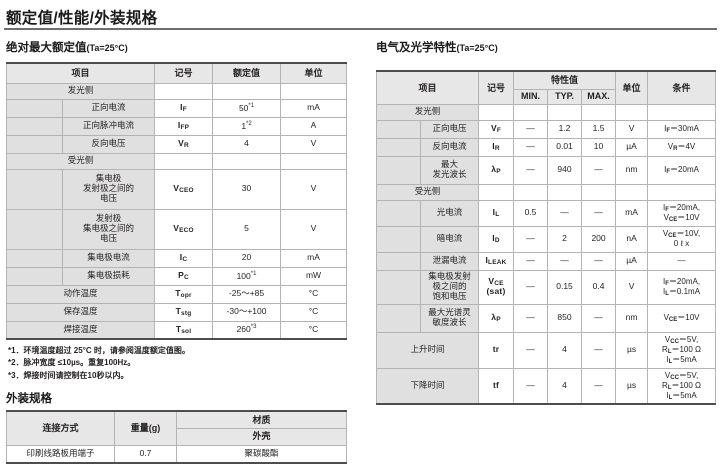 The image size is (721, 468). I want to click on eo-row-max: 1.5, so click(599, 129).